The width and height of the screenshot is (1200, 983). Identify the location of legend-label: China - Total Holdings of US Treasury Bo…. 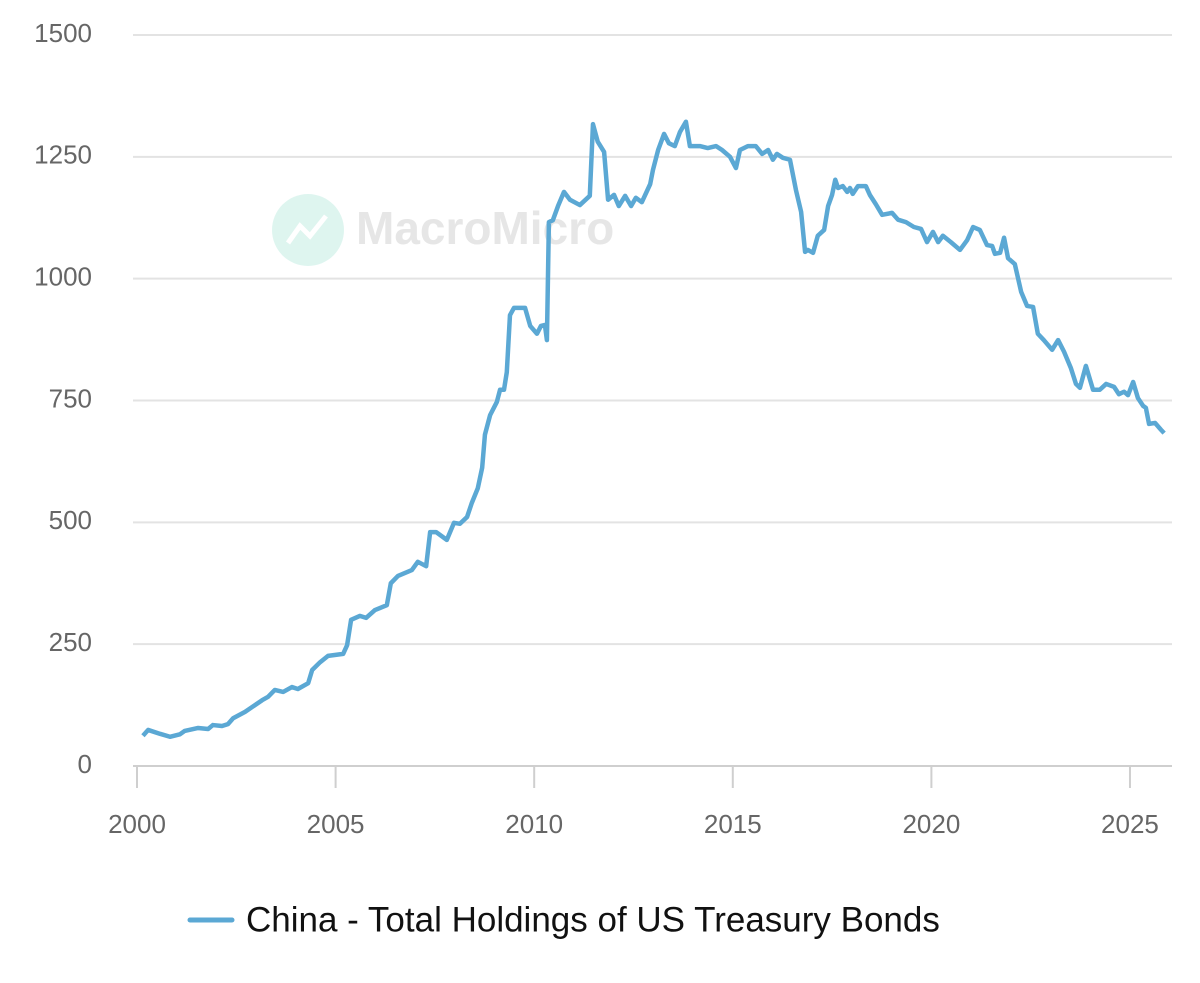
(593, 919).